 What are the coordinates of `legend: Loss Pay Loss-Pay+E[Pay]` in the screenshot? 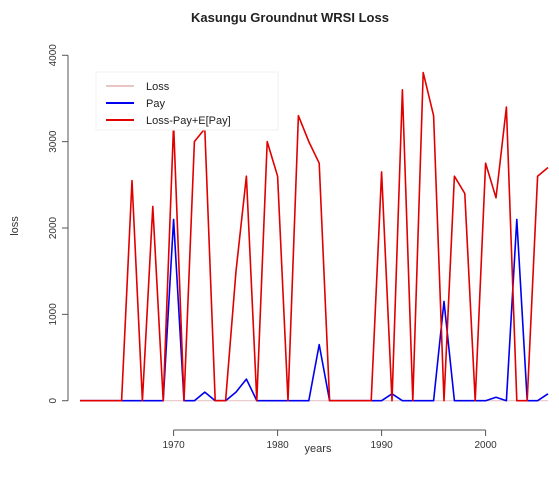 It's located at (187, 101).